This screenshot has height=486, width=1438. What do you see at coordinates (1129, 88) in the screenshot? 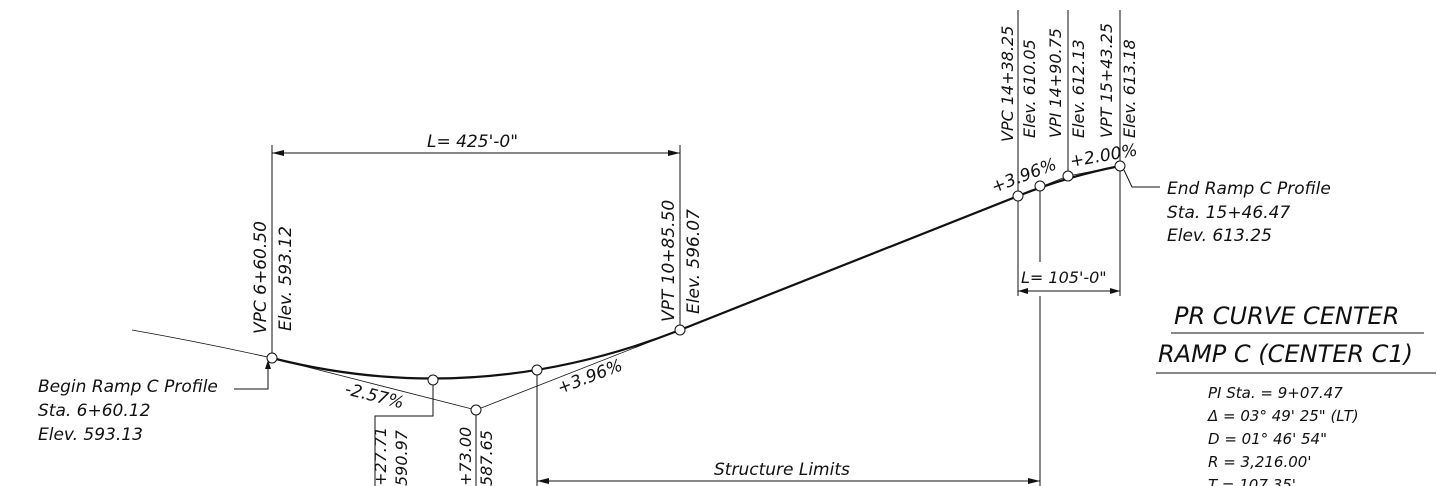
I see `vpt2-elev: Elev. 613.18` at bounding box center [1129, 88].